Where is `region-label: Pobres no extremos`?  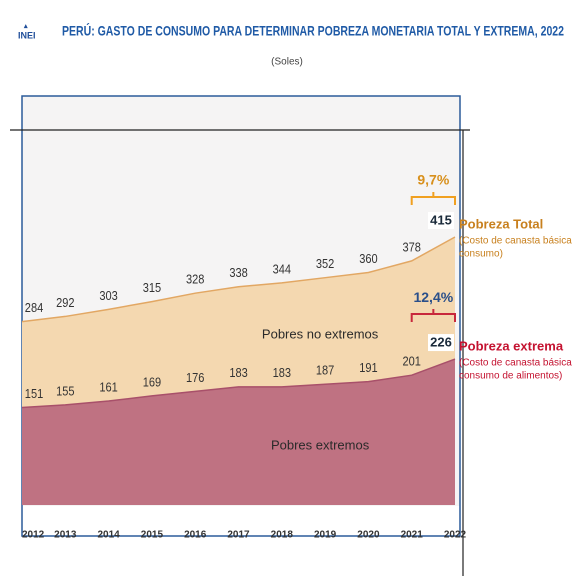 region-label: Pobres no extremos is located at coordinates (320, 333).